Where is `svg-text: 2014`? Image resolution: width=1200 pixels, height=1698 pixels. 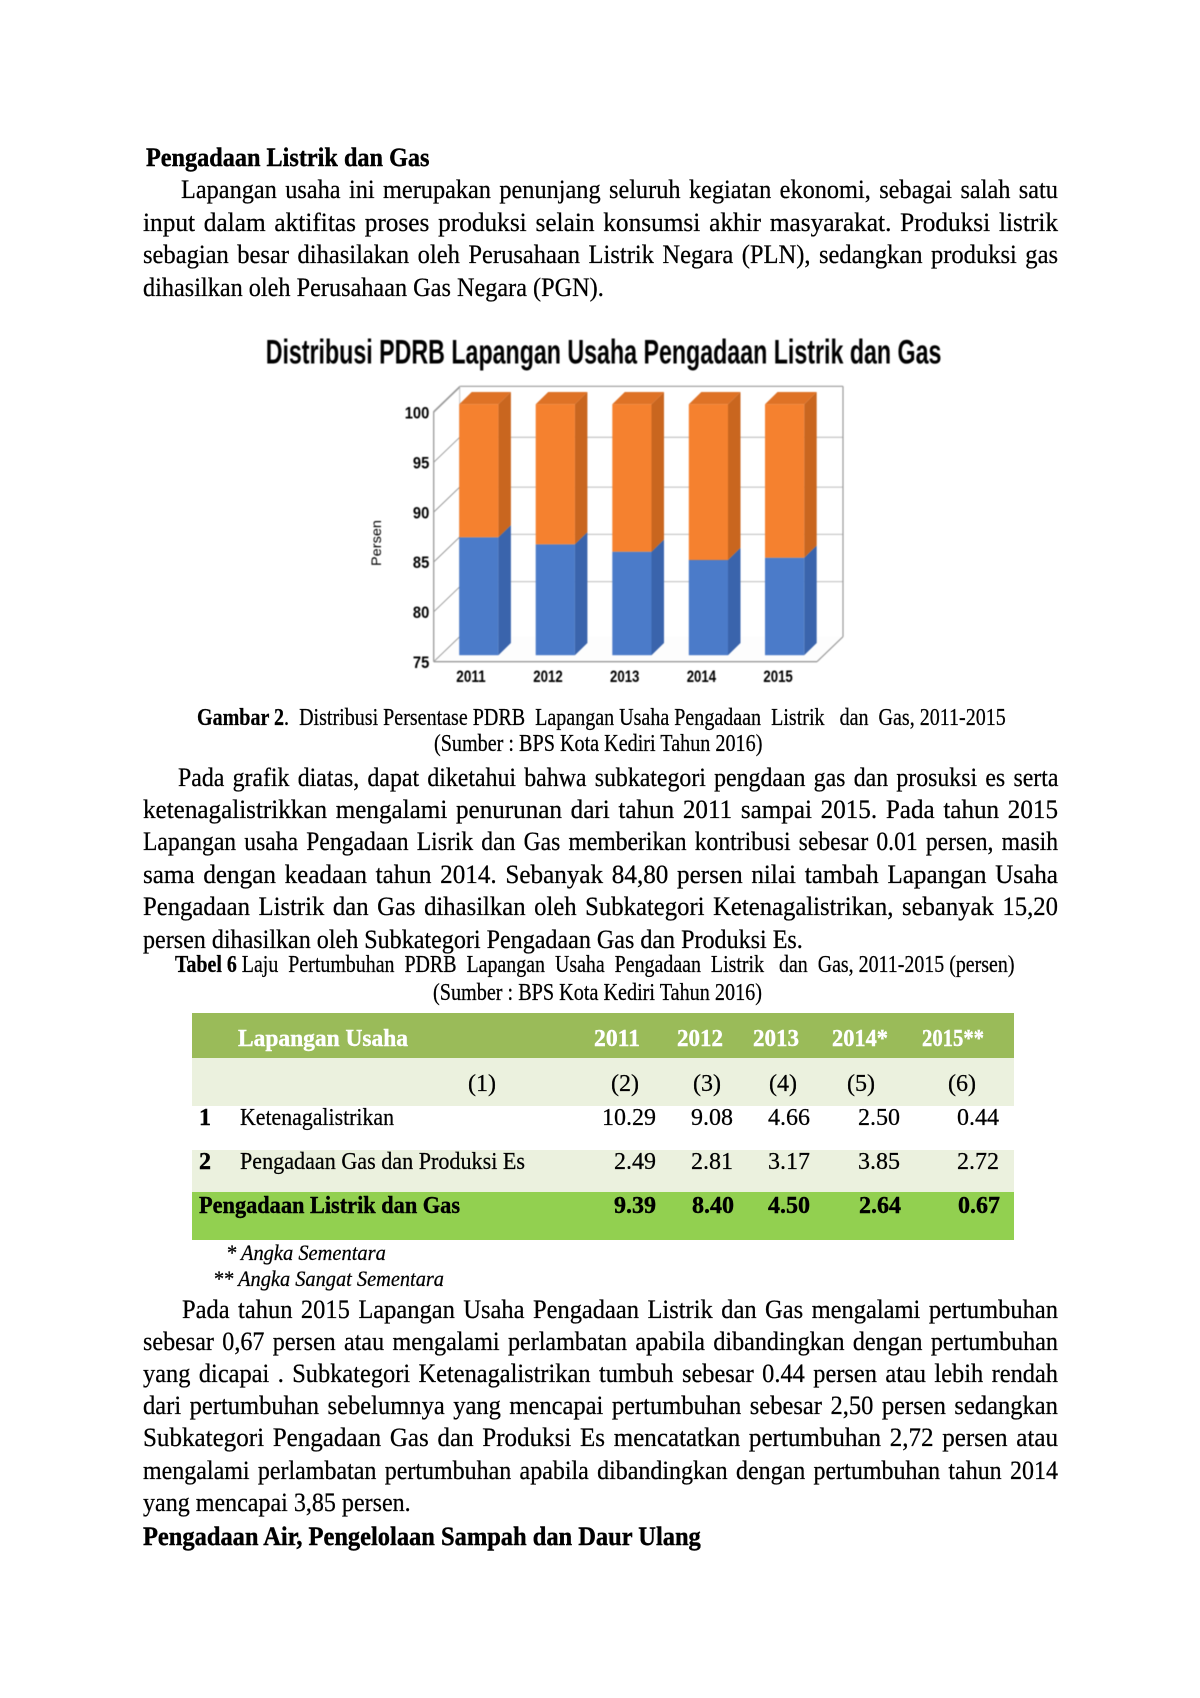
svg-text: 2014 is located at coordinates (702, 676).